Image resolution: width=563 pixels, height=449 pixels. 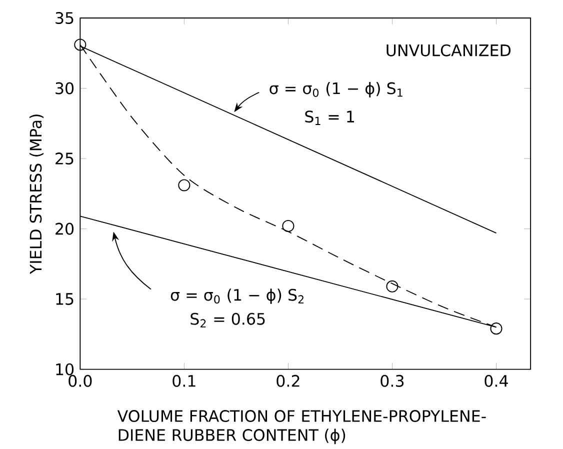 I want to click on x-tick-label: 0.4, so click(x=496, y=381).